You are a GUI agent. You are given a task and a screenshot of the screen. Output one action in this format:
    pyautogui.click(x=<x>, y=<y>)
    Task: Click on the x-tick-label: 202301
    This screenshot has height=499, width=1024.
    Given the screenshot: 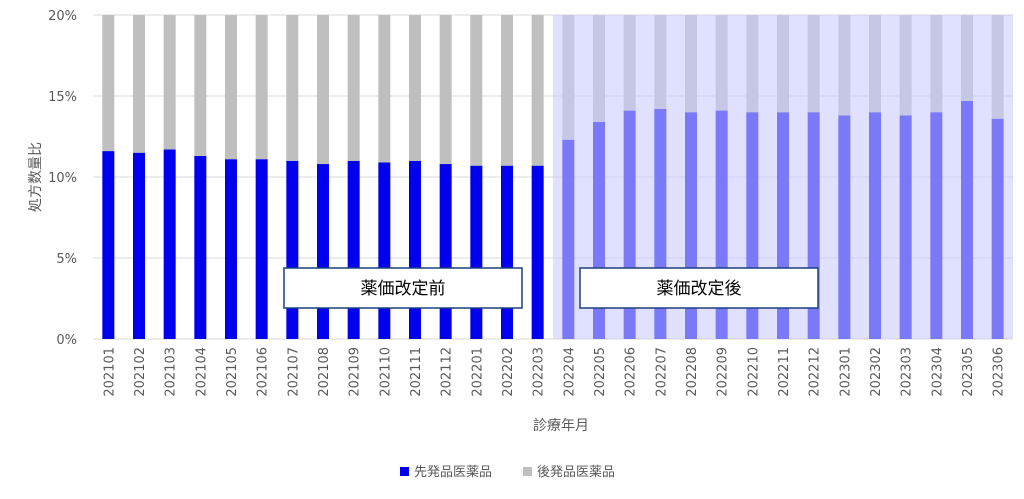 What is the action you would take?
    pyautogui.click(x=845, y=372)
    